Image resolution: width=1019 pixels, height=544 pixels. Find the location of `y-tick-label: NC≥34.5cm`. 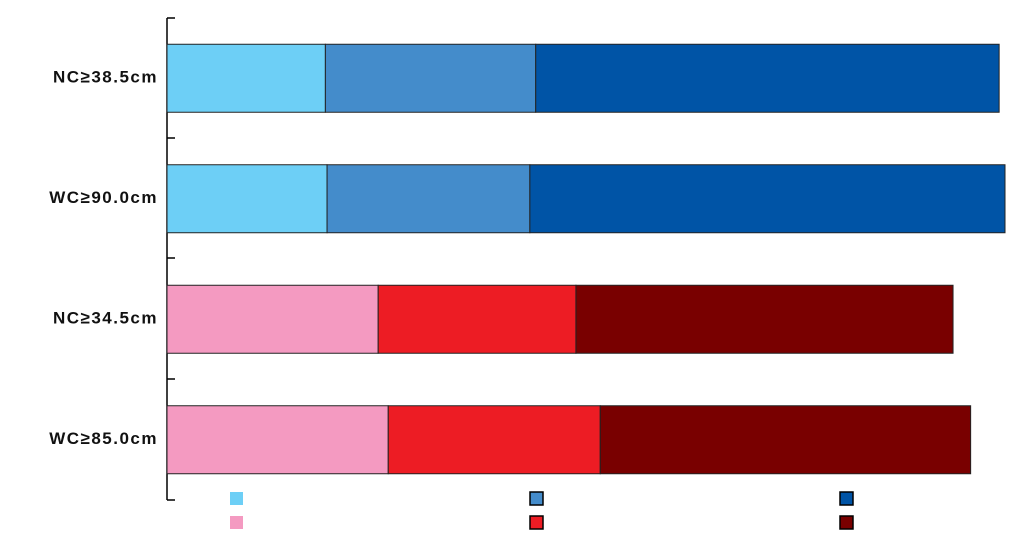

y-tick-label: NC≥34.5cm is located at coordinates (105, 318).